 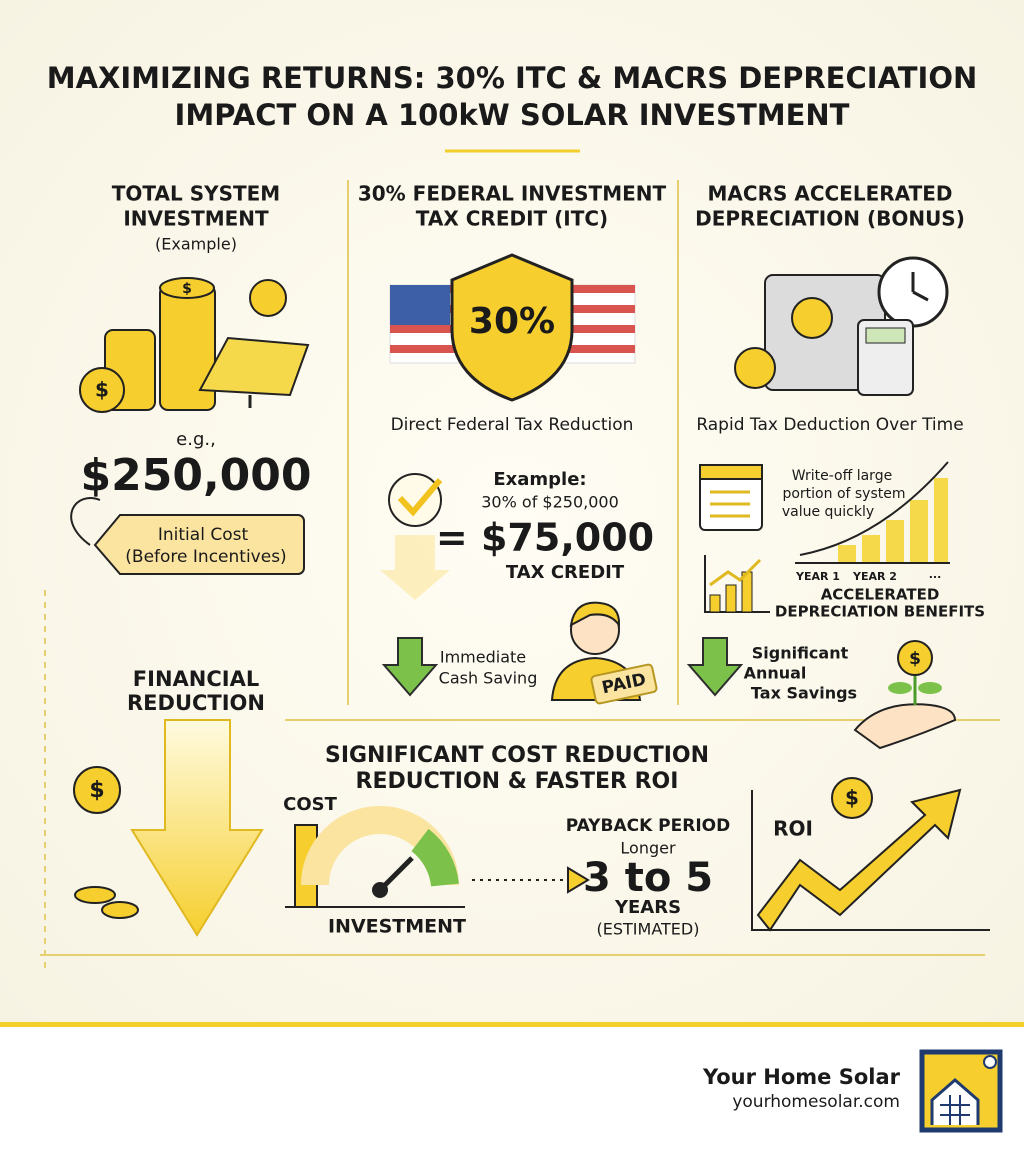 I want to click on coins-illustration: $ $, so click(x=194, y=345).